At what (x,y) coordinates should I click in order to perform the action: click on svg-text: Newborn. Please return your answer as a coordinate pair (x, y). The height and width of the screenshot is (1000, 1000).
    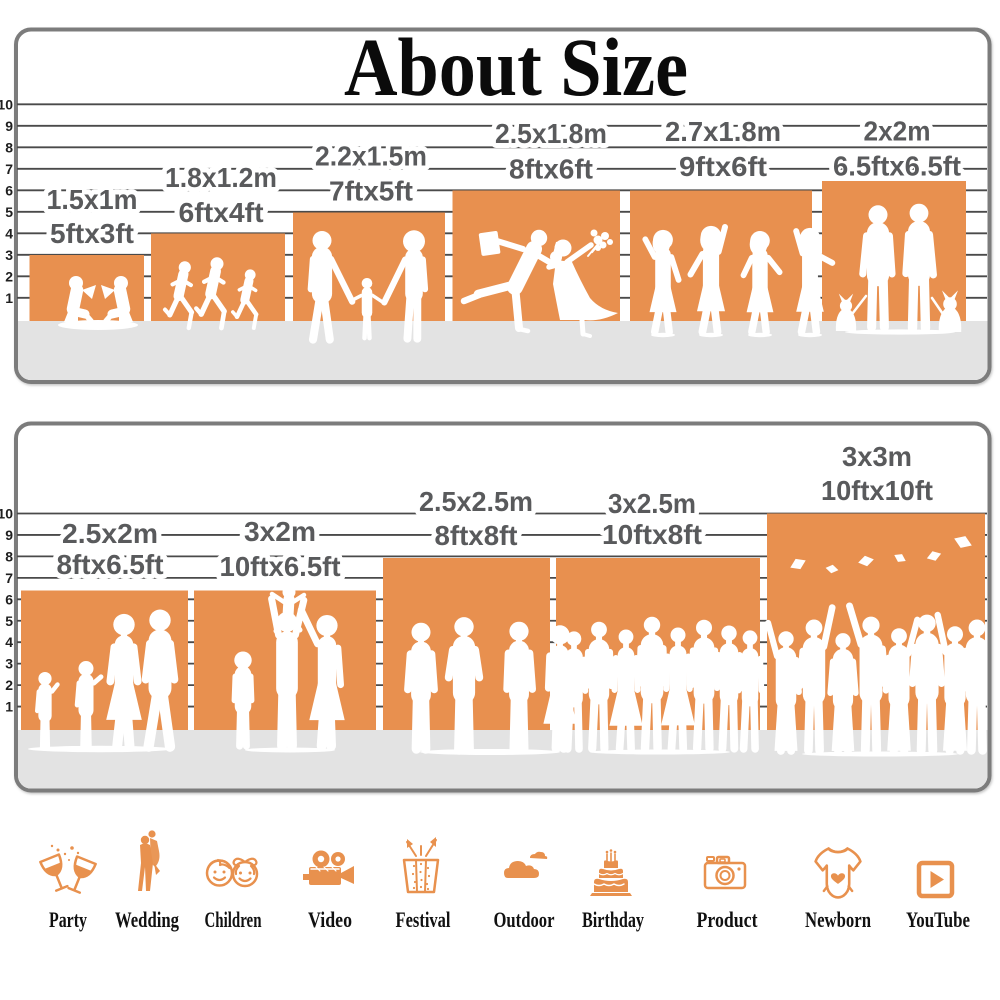
    Looking at the image, I should click on (838, 919).